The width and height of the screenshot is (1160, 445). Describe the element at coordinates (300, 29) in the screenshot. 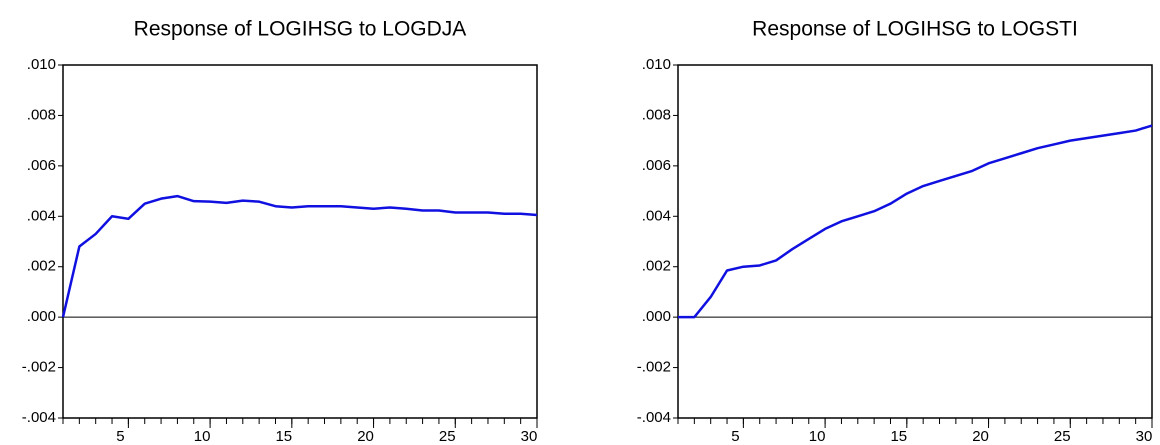

I see `chart-title: Response of LOGIHSG to LOGDJA` at that location.